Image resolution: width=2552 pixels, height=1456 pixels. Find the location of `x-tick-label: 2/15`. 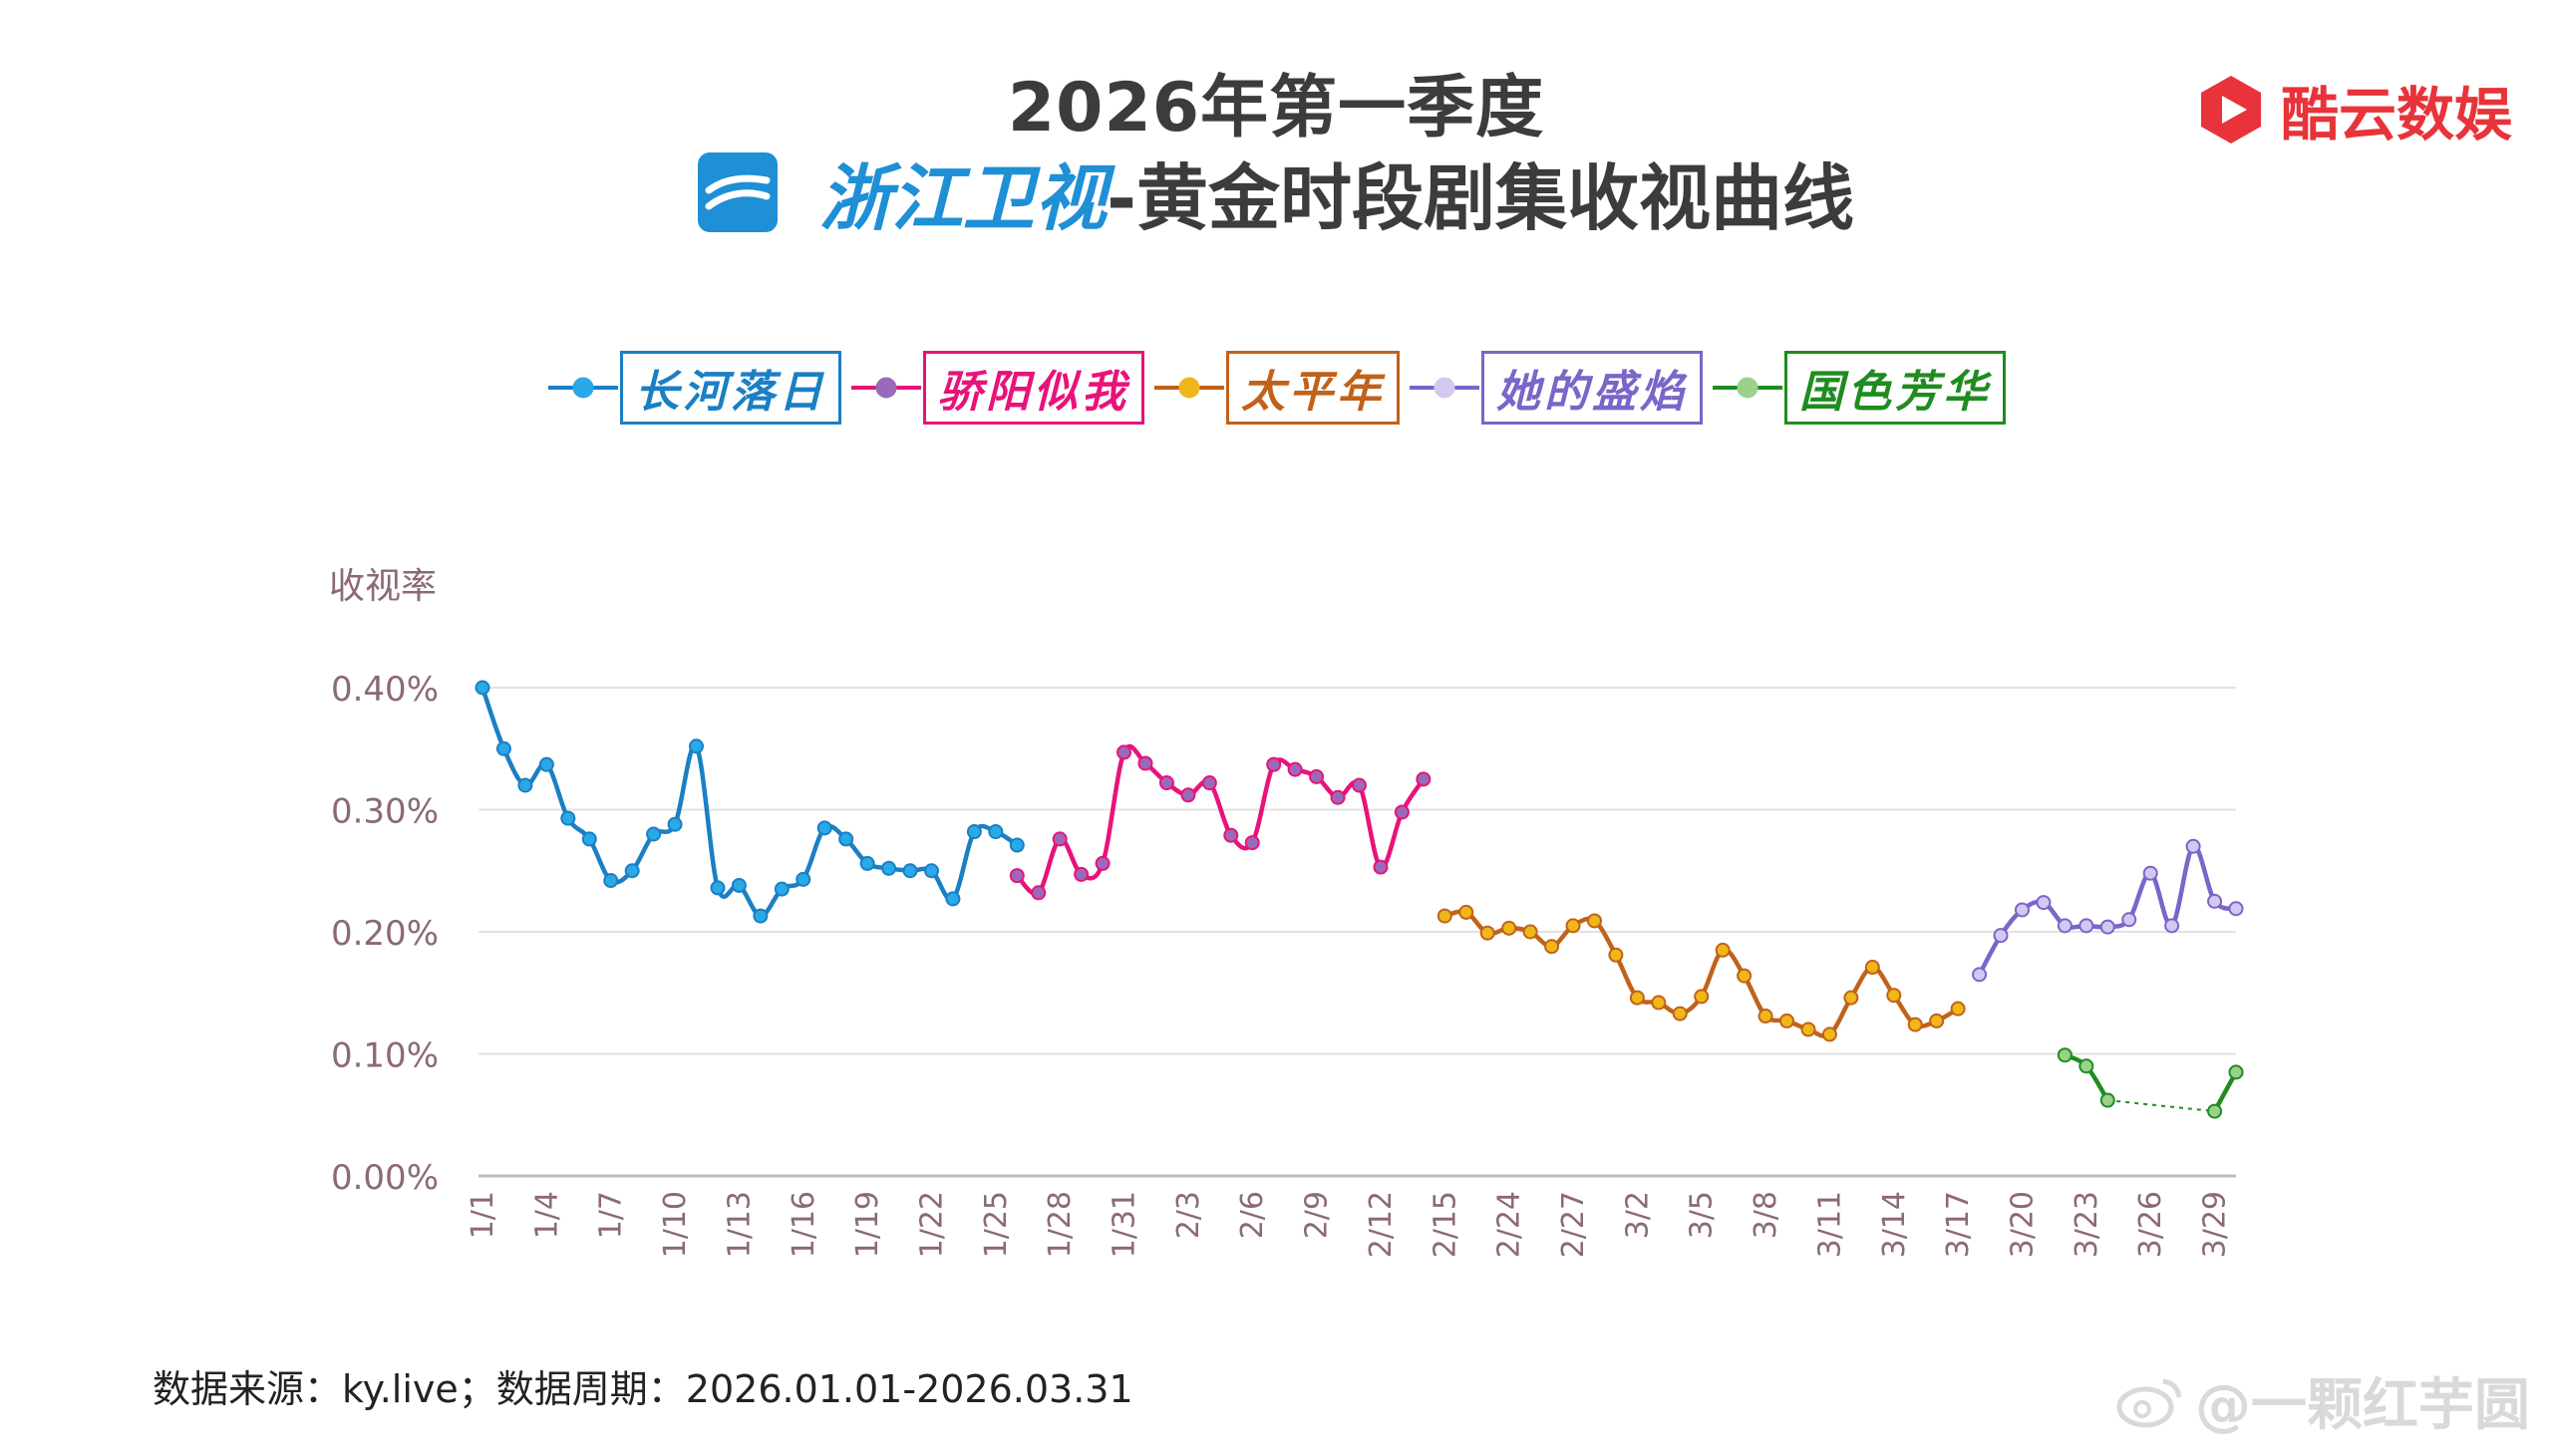

x-tick-label: 2/15 is located at coordinates (1445, 1224).